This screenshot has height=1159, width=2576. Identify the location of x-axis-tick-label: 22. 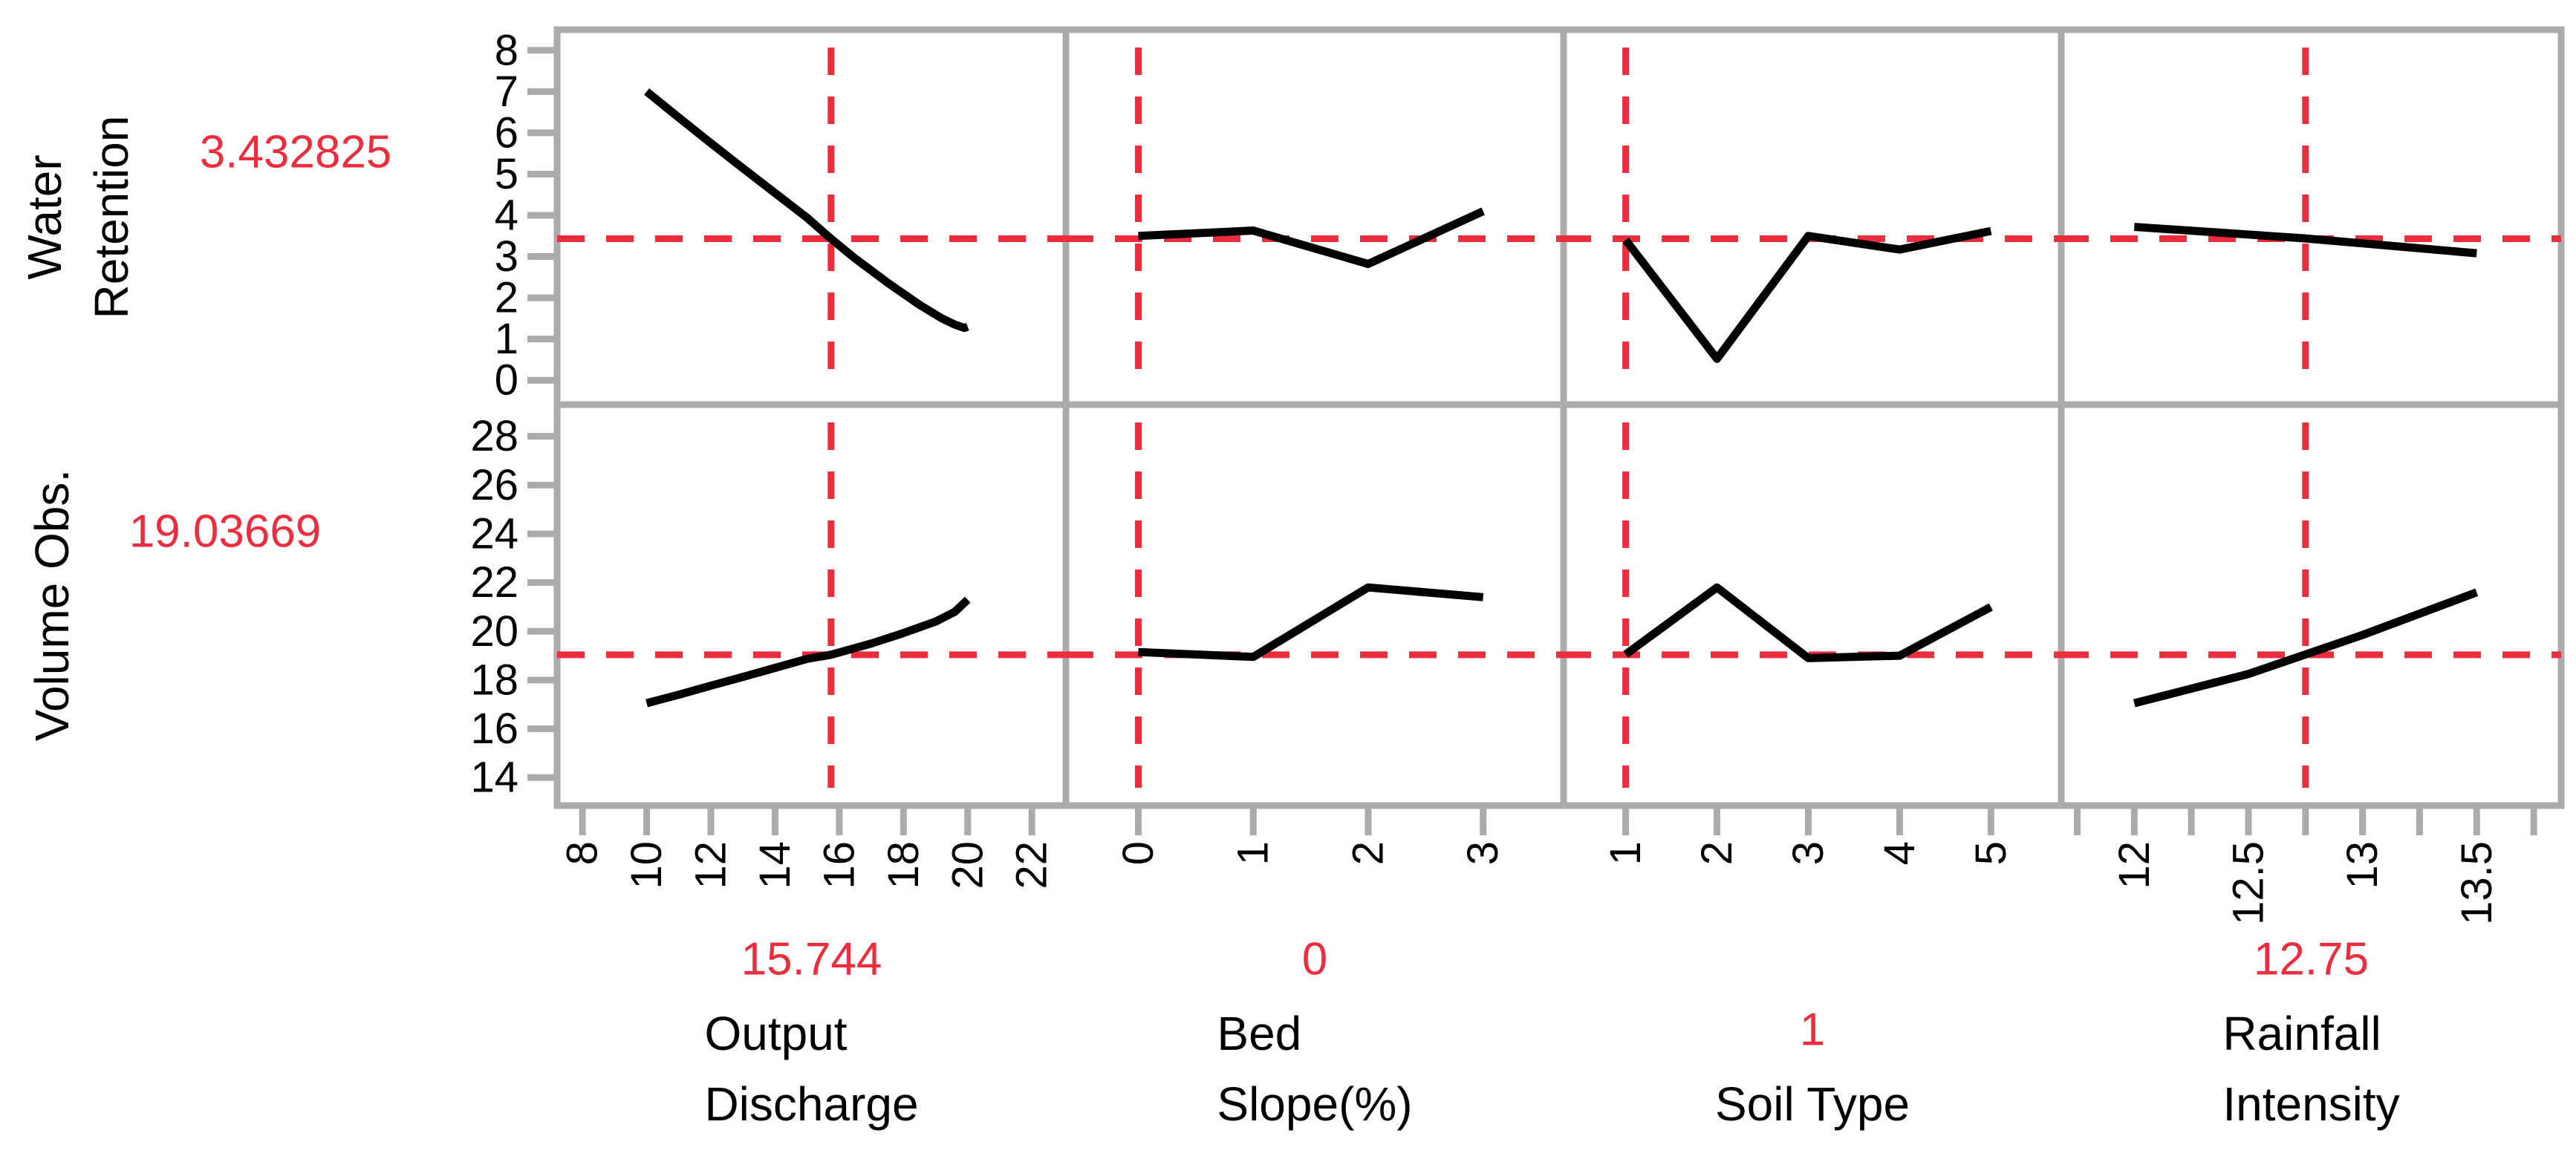
(1032, 865).